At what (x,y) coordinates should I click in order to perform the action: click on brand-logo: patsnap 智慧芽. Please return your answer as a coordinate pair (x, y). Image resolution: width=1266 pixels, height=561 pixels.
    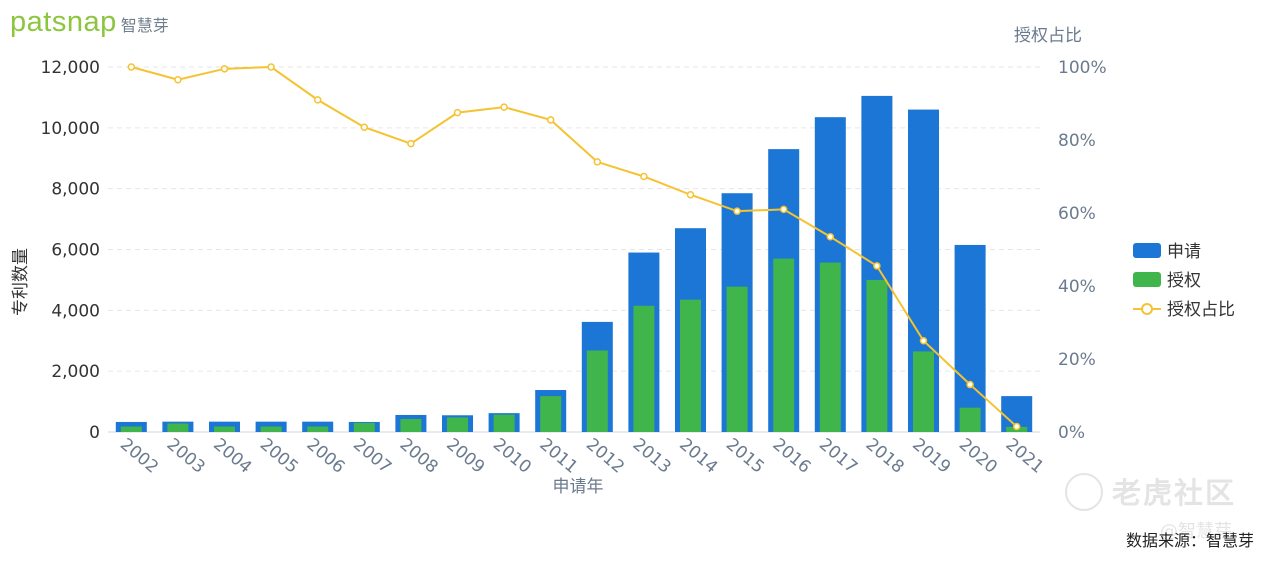
    Looking at the image, I should click on (89, 22).